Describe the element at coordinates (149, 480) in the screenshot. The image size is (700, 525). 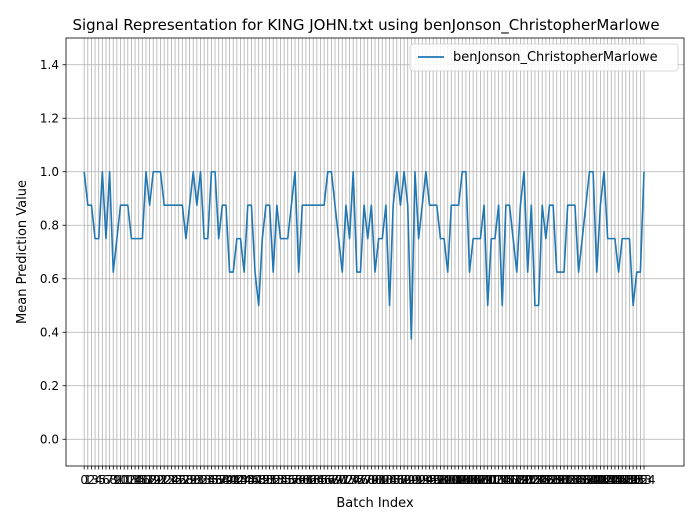
I see `x-tick-label: 18` at that location.